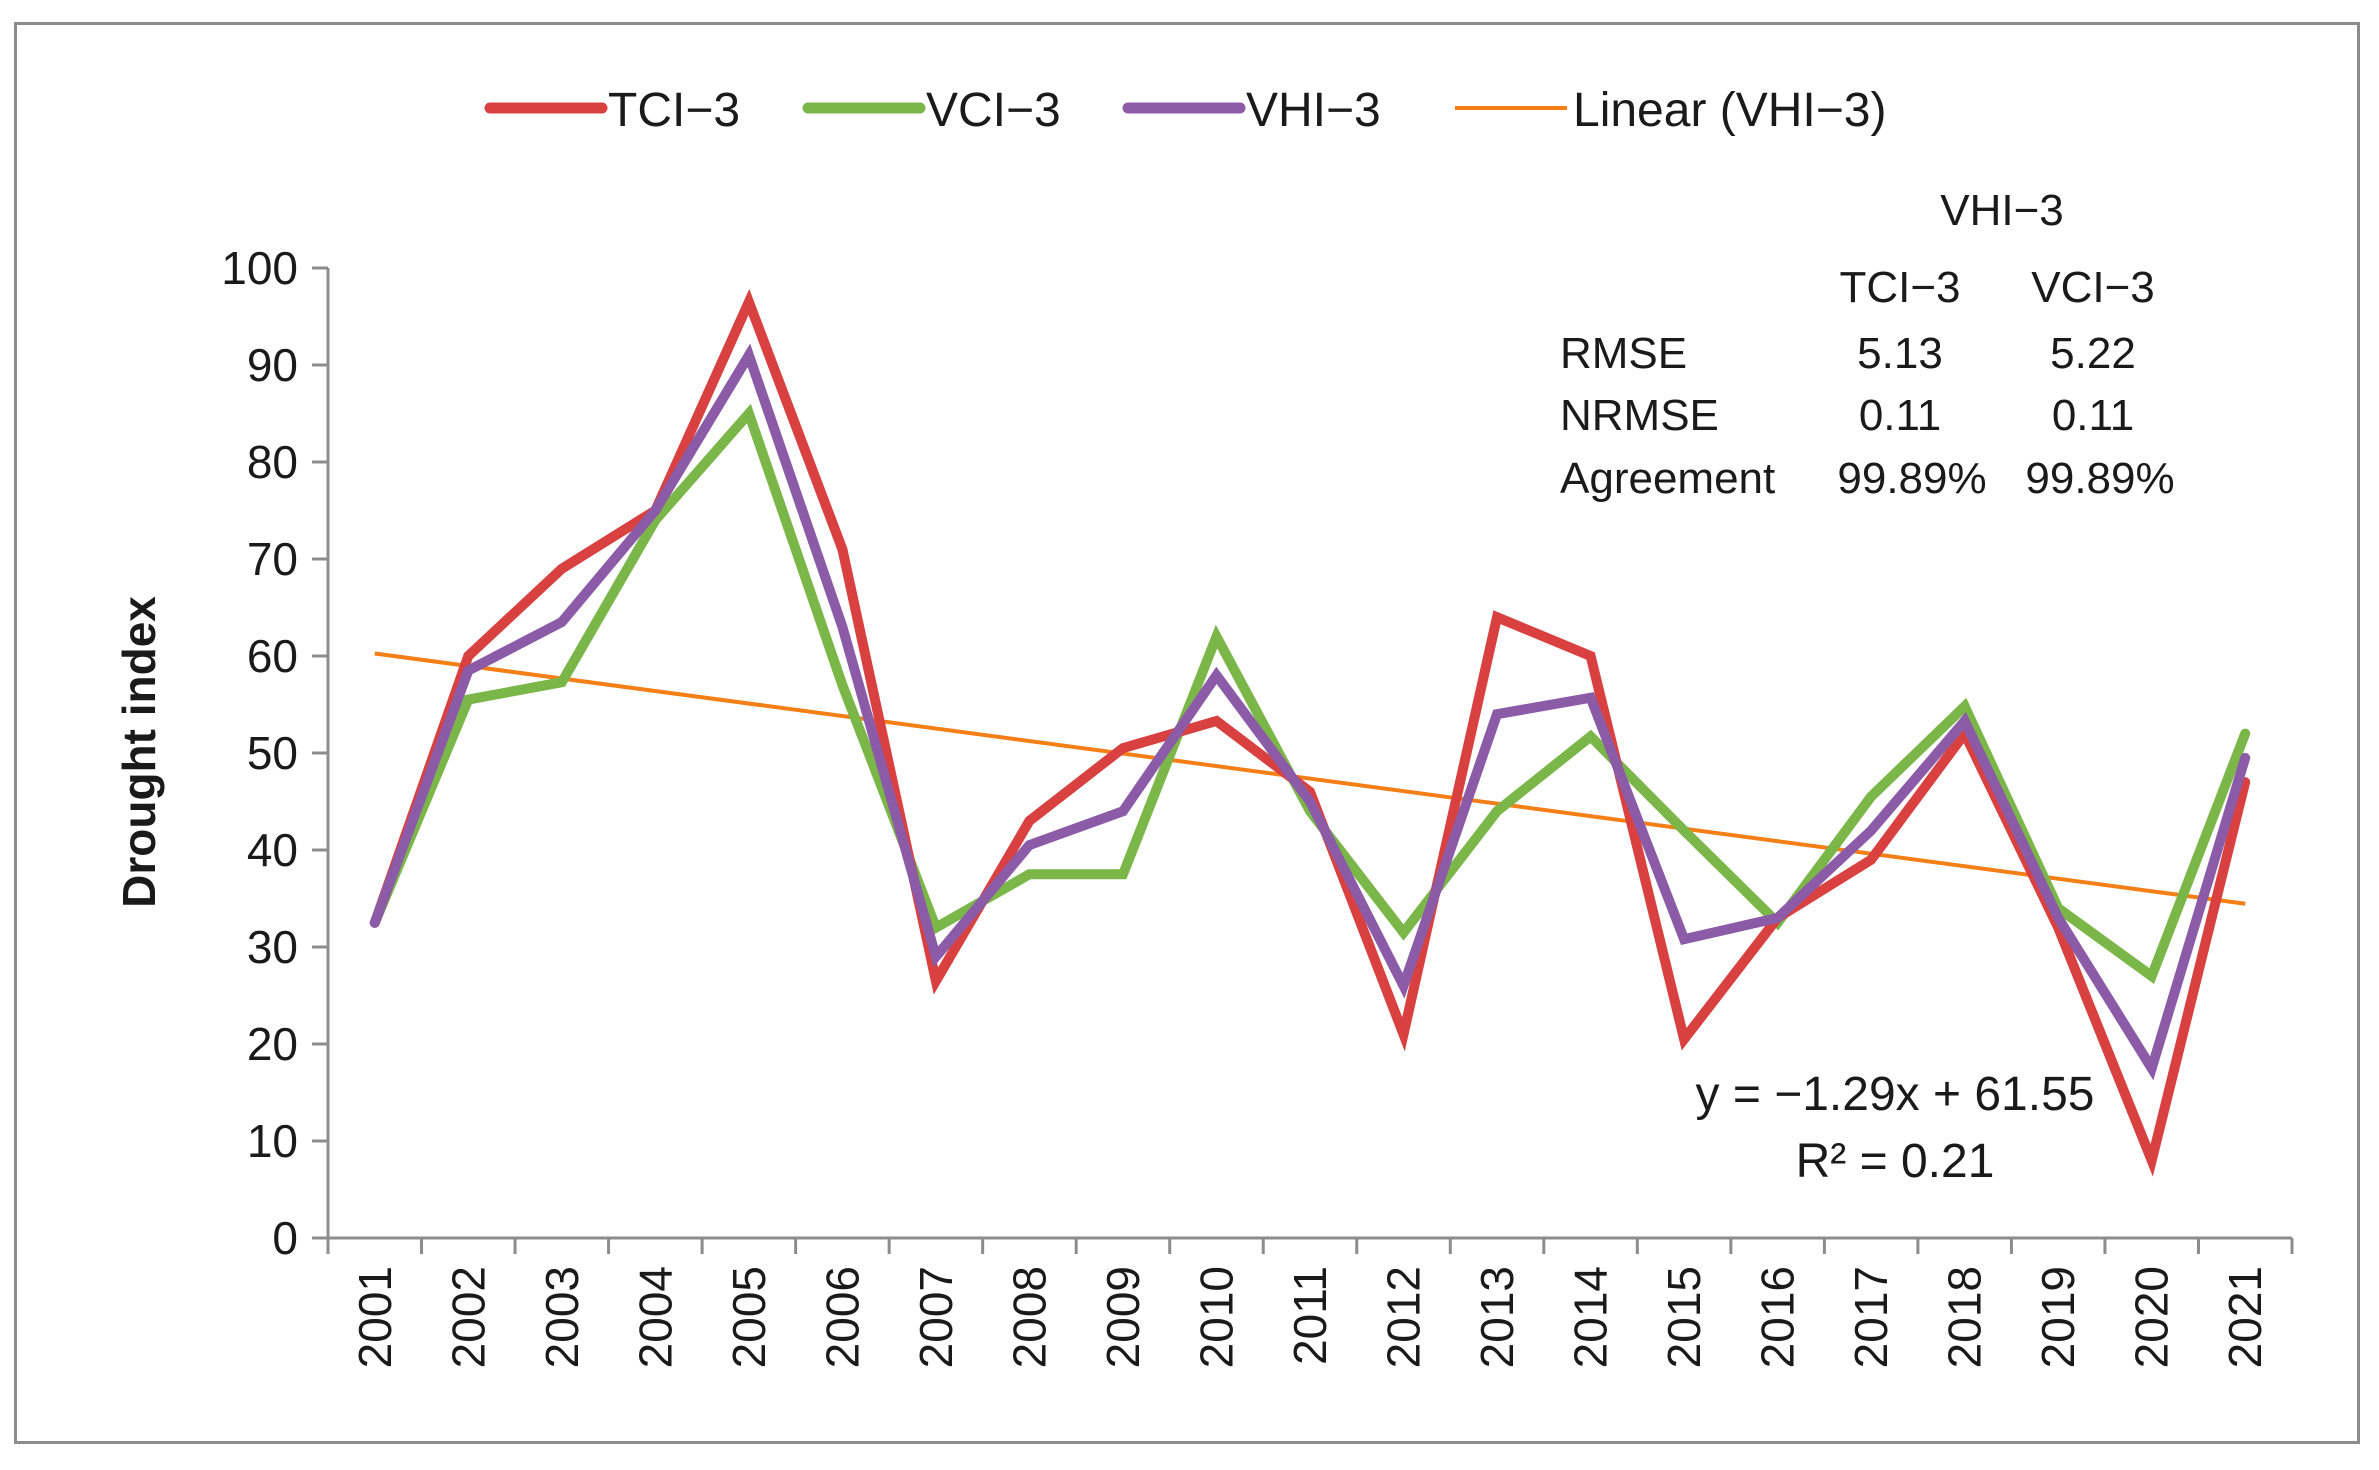  What do you see at coordinates (2002, 210) in the screenshot?
I see `stats-group-header: VHI−3` at bounding box center [2002, 210].